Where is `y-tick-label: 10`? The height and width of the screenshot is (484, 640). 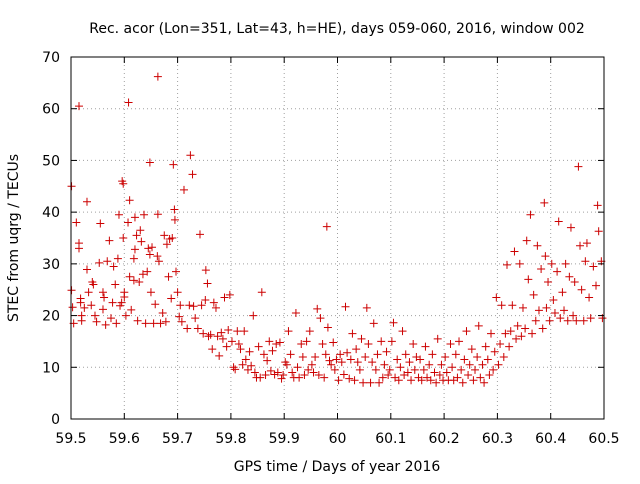 y-tick-label: 10 is located at coordinates (51, 368).